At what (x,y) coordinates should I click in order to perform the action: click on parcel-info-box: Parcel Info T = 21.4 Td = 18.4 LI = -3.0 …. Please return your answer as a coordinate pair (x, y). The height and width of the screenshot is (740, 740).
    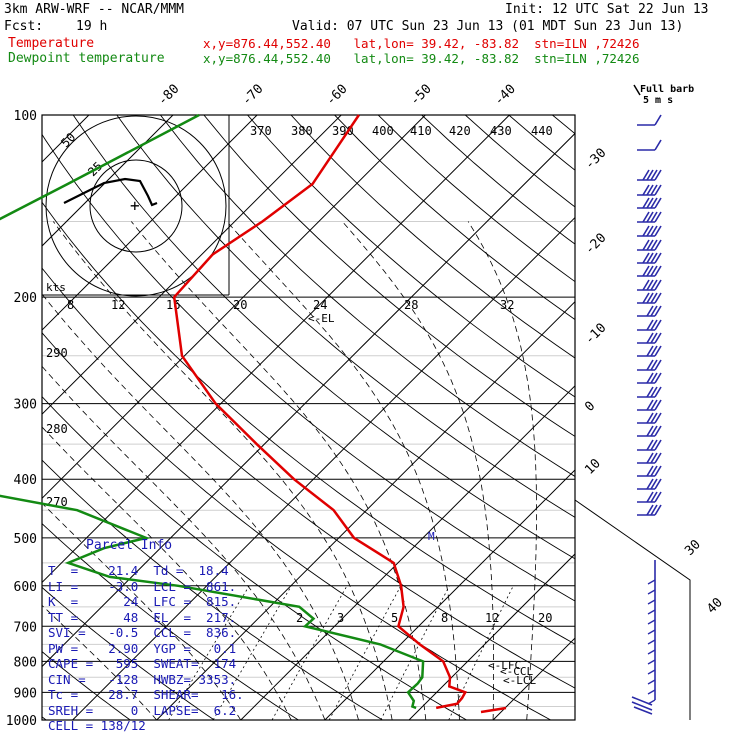
    Looking at the image, I should click on (143, 636).